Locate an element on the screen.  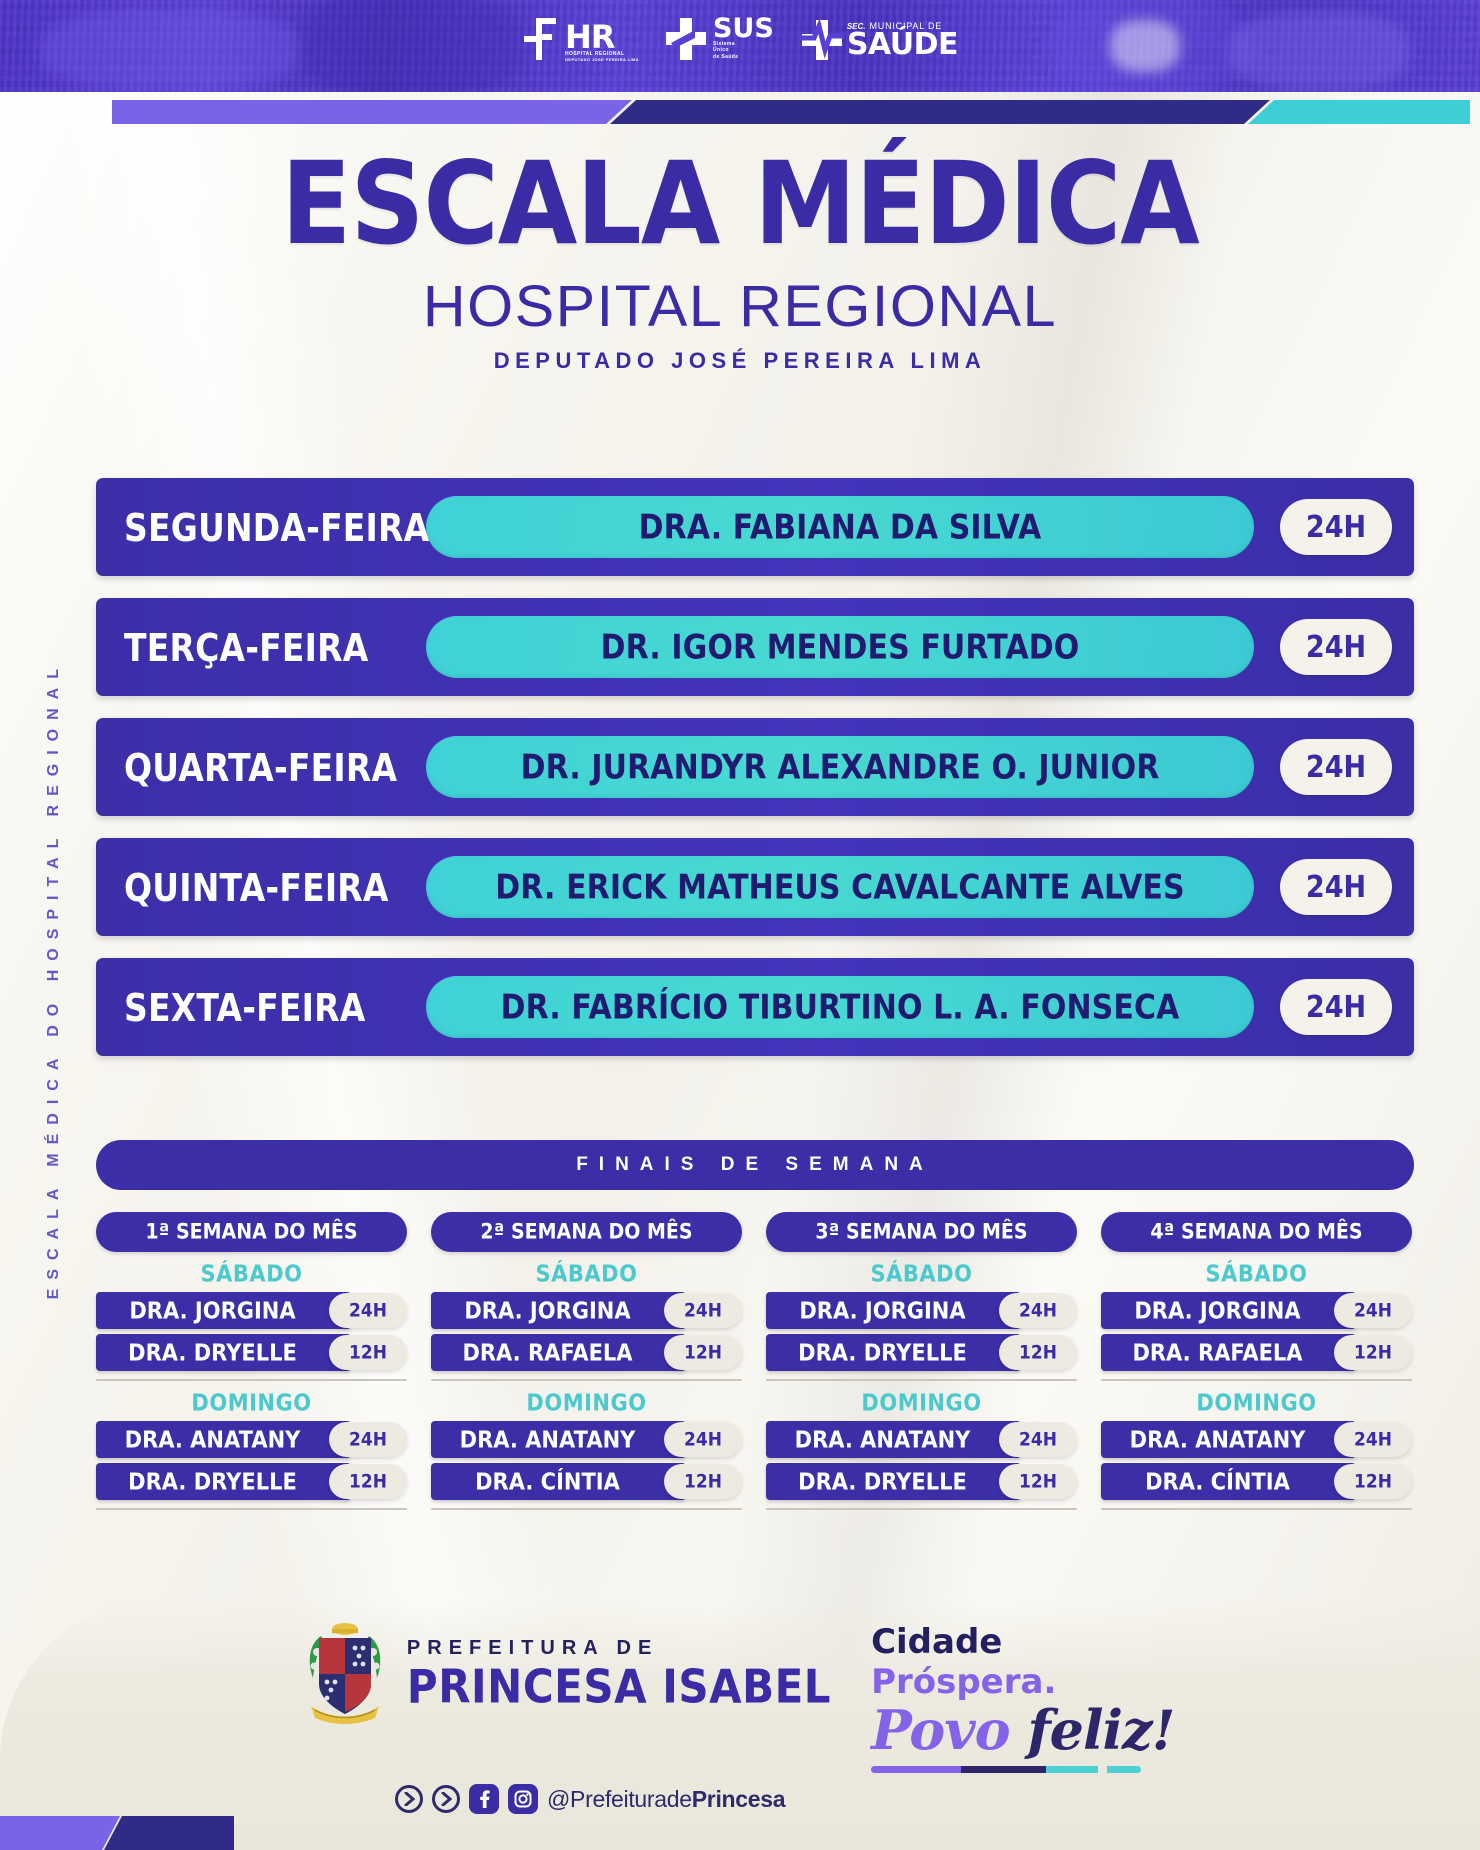
weekday-row: SEGUNDA-FEIRA DRA. FABIANA DA SILVA 24H is located at coordinates (755, 527).